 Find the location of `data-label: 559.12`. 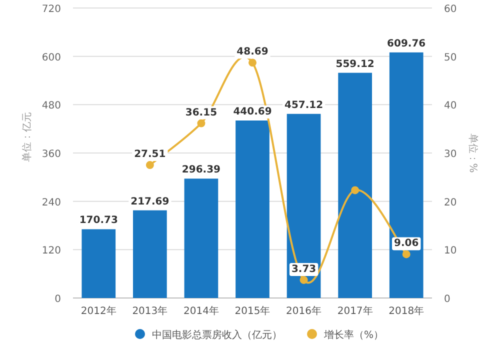

data-label: 559.12 is located at coordinates (355, 64).